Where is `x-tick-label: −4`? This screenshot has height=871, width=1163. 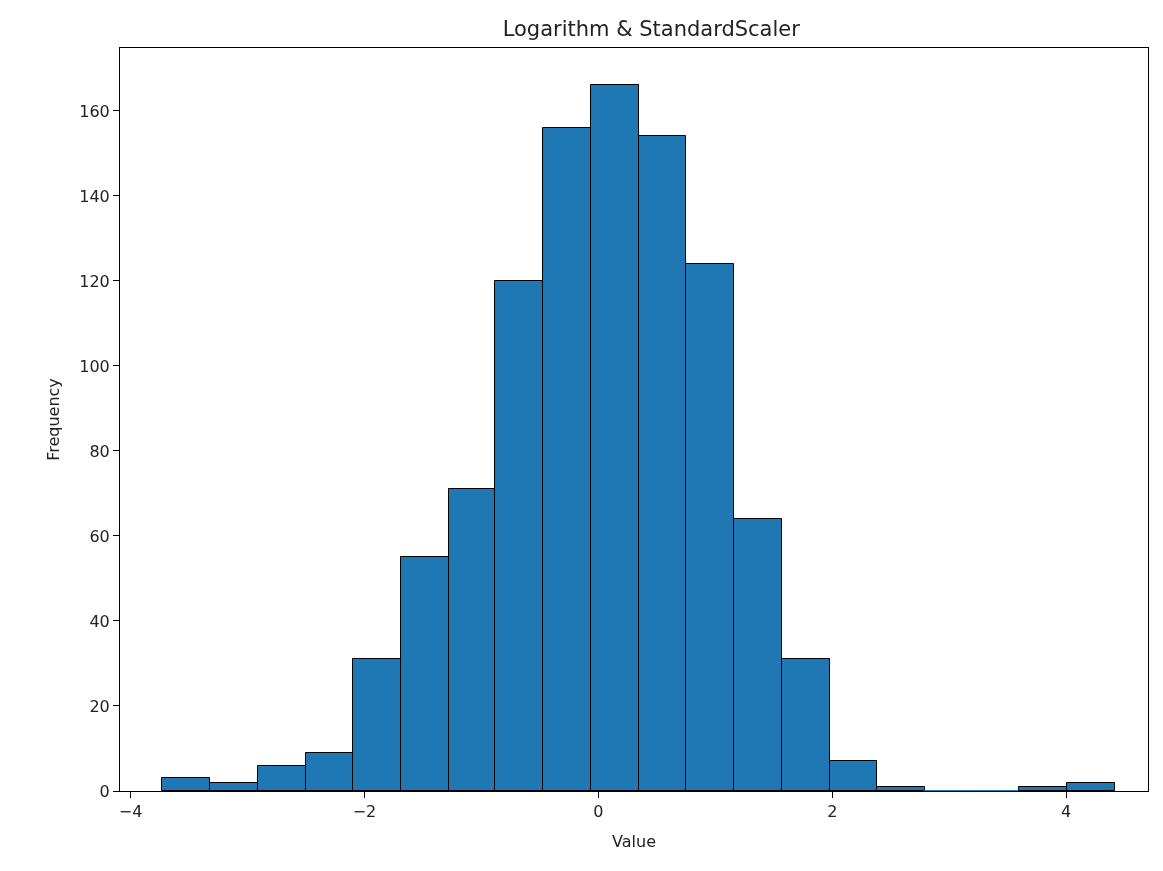
x-tick-label: −4 is located at coordinates (130, 812).